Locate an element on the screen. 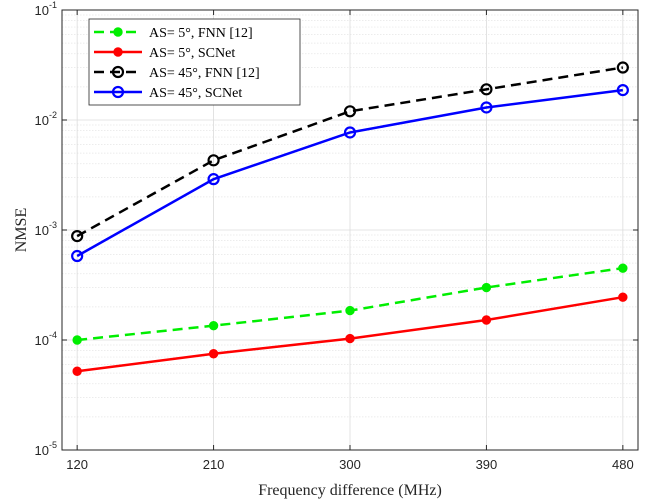 The image size is (650, 504). y-tick-label: 10⁻² is located at coordinates (46, 119).